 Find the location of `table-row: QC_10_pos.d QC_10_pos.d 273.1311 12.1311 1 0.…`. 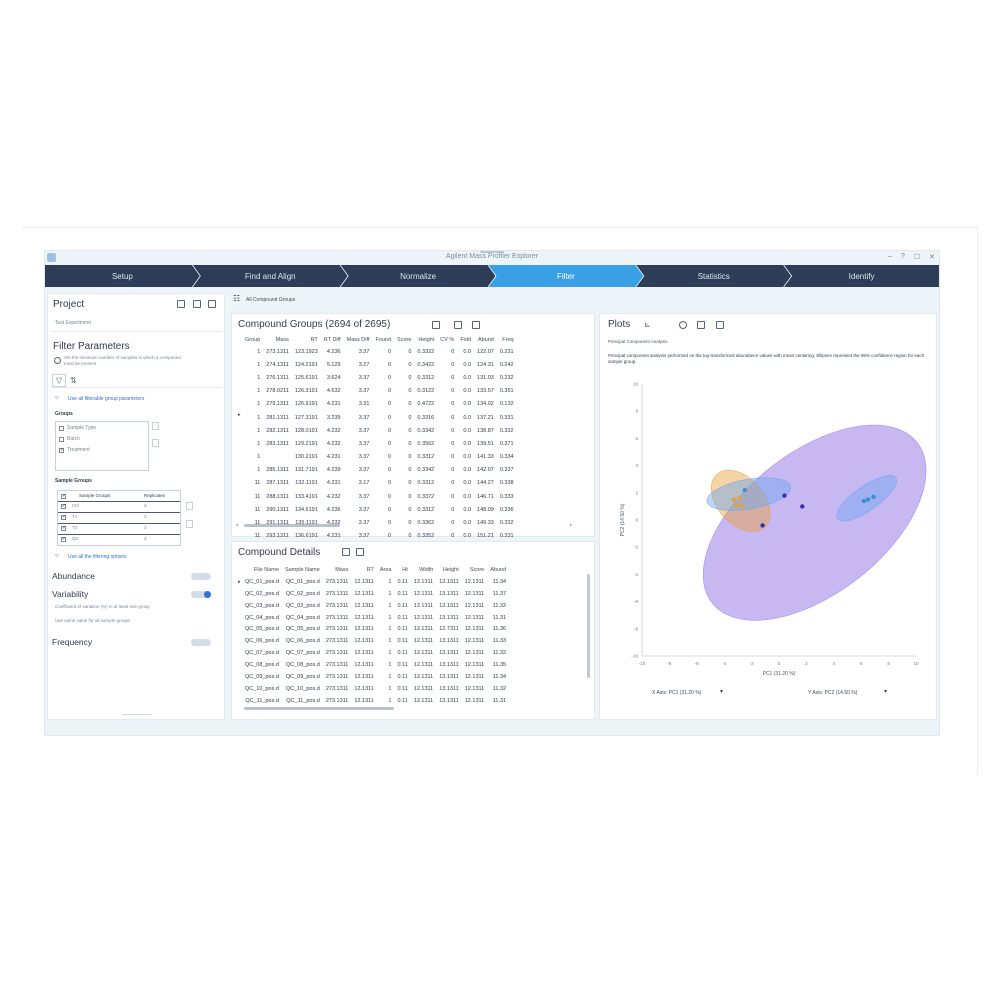

table-row: QC_10_pos.d QC_10_pos.d 273.1311 12.1311 1 0.… is located at coordinates (375, 689).